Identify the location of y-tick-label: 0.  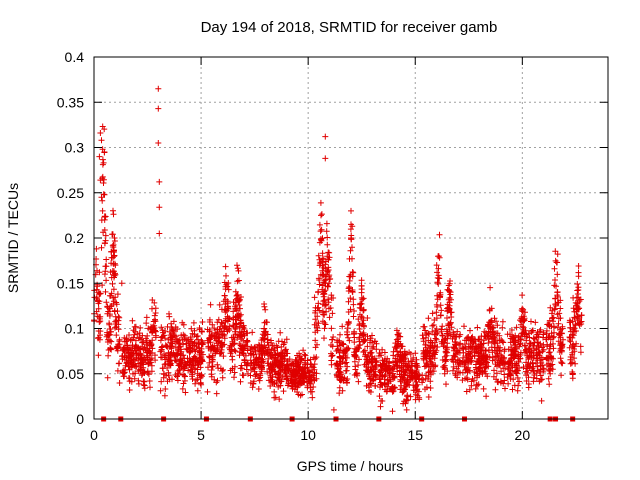
(80, 419).